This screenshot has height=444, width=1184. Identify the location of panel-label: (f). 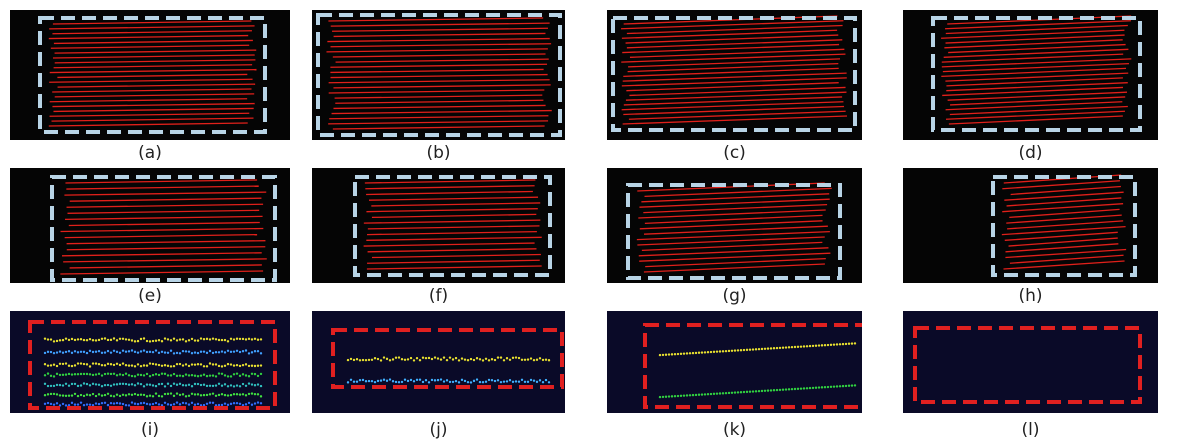
(438, 296).